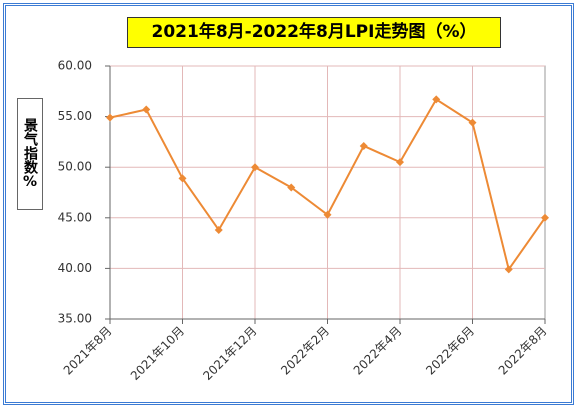  What do you see at coordinates (314, 32) in the screenshot?
I see `chart-title: 2021年8月-2022年8月LPI走势图（%）` at bounding box center [314, 32].